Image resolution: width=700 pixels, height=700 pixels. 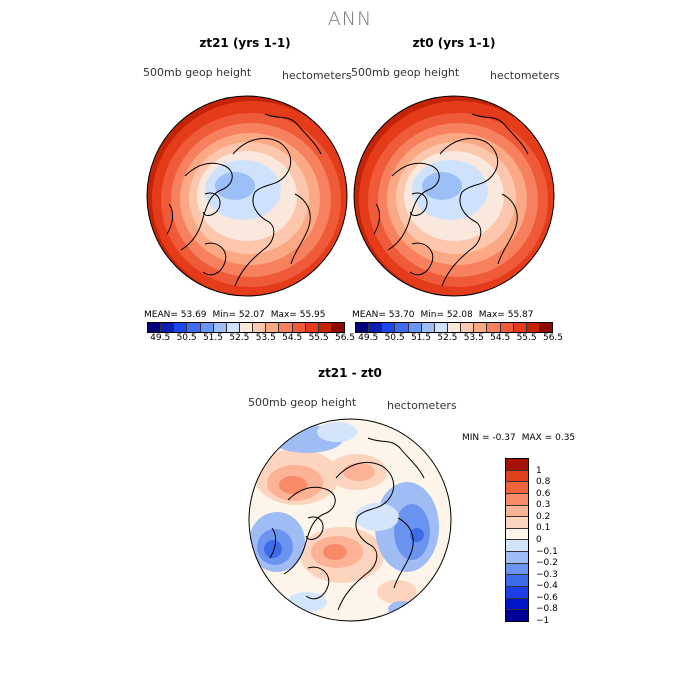 I want to click on panel-2-map, so click(x=454, y=196).